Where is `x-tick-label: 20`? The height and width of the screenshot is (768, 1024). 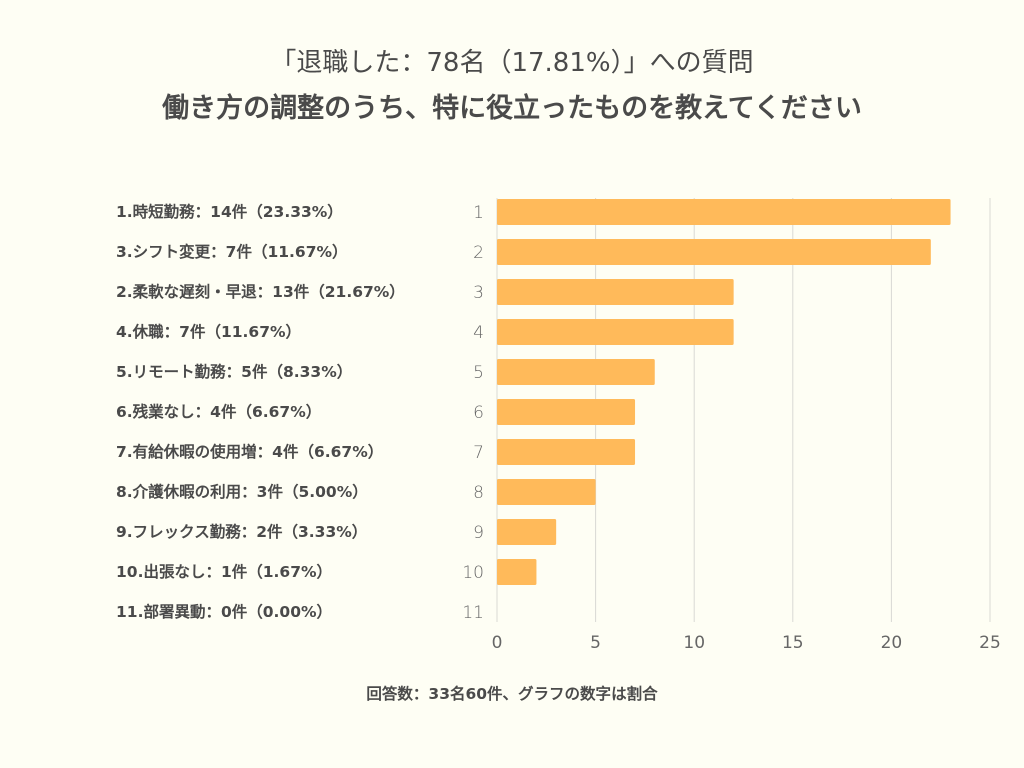
x-tick-label: 20 is located at coordinates (892, 643).